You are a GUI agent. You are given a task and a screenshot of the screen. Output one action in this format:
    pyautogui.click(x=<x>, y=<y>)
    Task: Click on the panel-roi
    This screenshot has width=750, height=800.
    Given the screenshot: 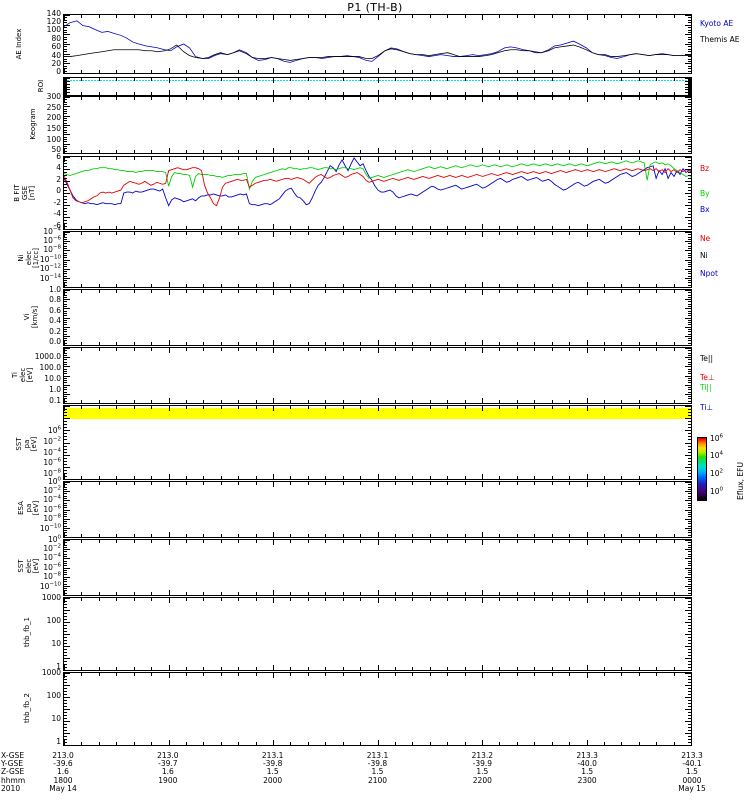 What is the action you would take?
    pyautogui.click(x=377, y=86)
    